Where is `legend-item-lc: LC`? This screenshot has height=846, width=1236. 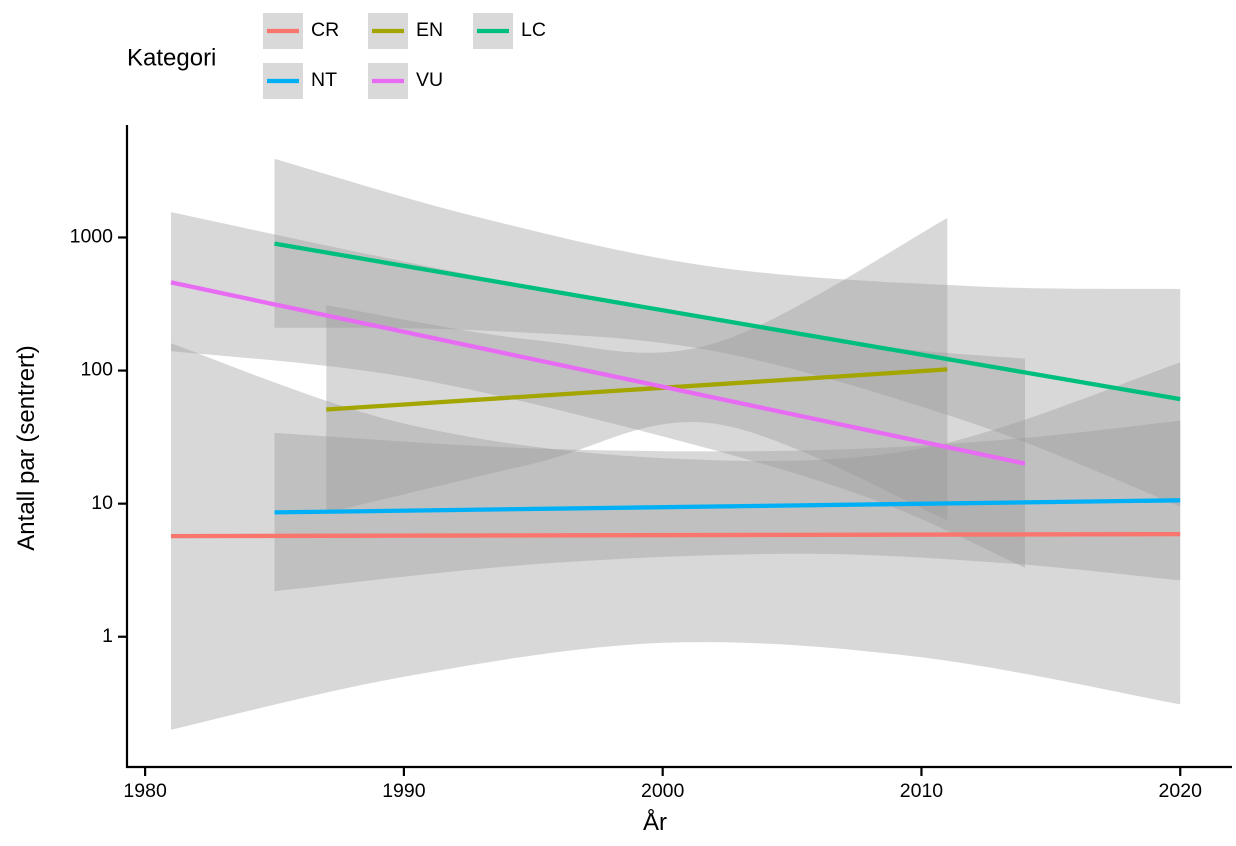
legend-item-lc: LC is located at coordinates (509, 31).